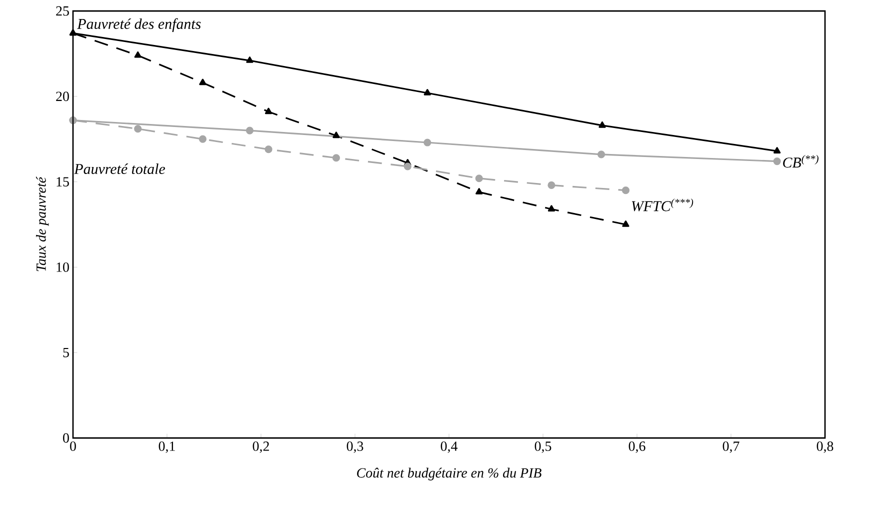  Describe the element at coordinates (449, 447) in the screenshot. I see `x-tick-label: 0,4` at that location.